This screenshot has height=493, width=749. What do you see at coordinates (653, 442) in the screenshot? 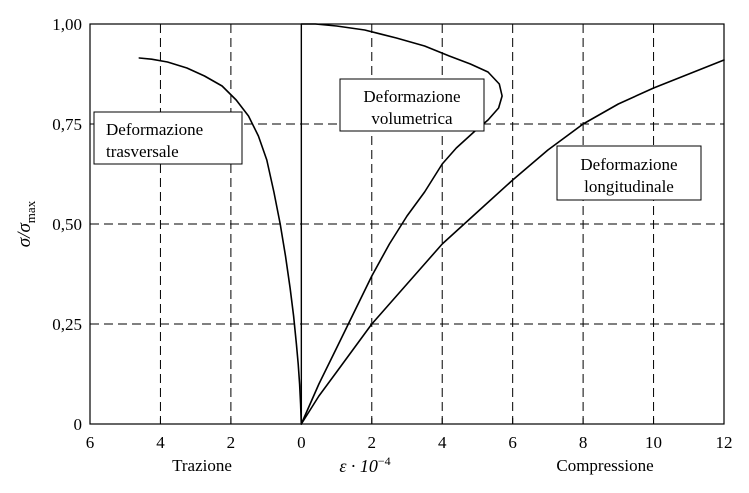
I see `x-tick-label: 10` at bounding box center [653, 442].